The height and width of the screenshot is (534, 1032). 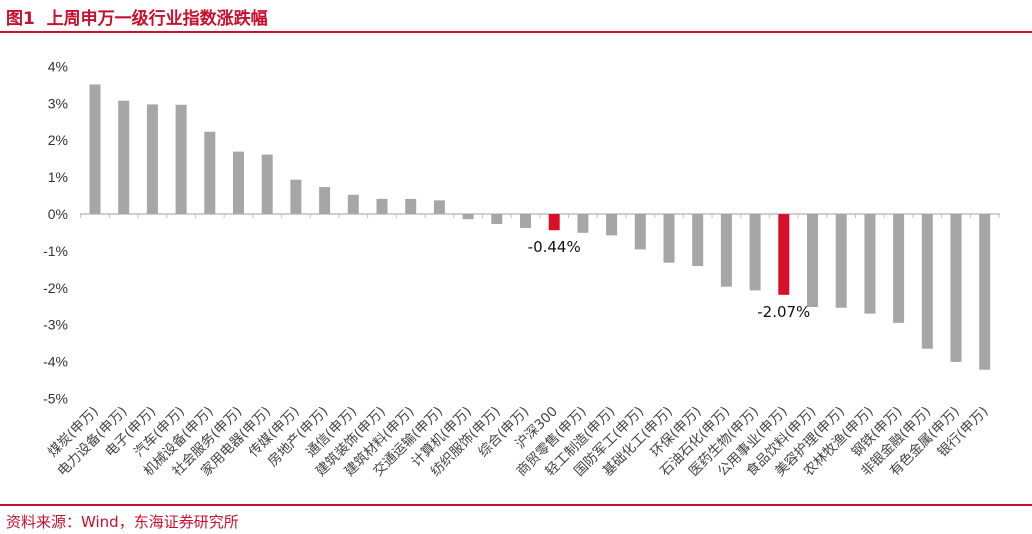 What do you see at coordinates (55, 325) in the screenshot?
I see `y-tick-label: -3%` at bounding box center [55, 325].